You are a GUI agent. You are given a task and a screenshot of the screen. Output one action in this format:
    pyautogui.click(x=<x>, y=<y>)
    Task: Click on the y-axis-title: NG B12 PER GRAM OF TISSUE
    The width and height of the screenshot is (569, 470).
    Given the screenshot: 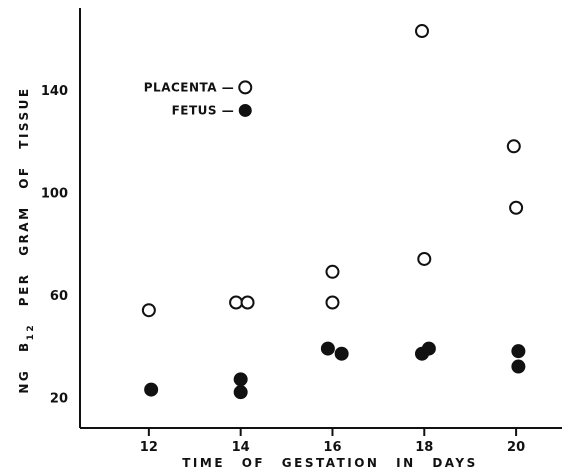 What is the action you would take?
    pyautogui.click(x=26, y=239)
    